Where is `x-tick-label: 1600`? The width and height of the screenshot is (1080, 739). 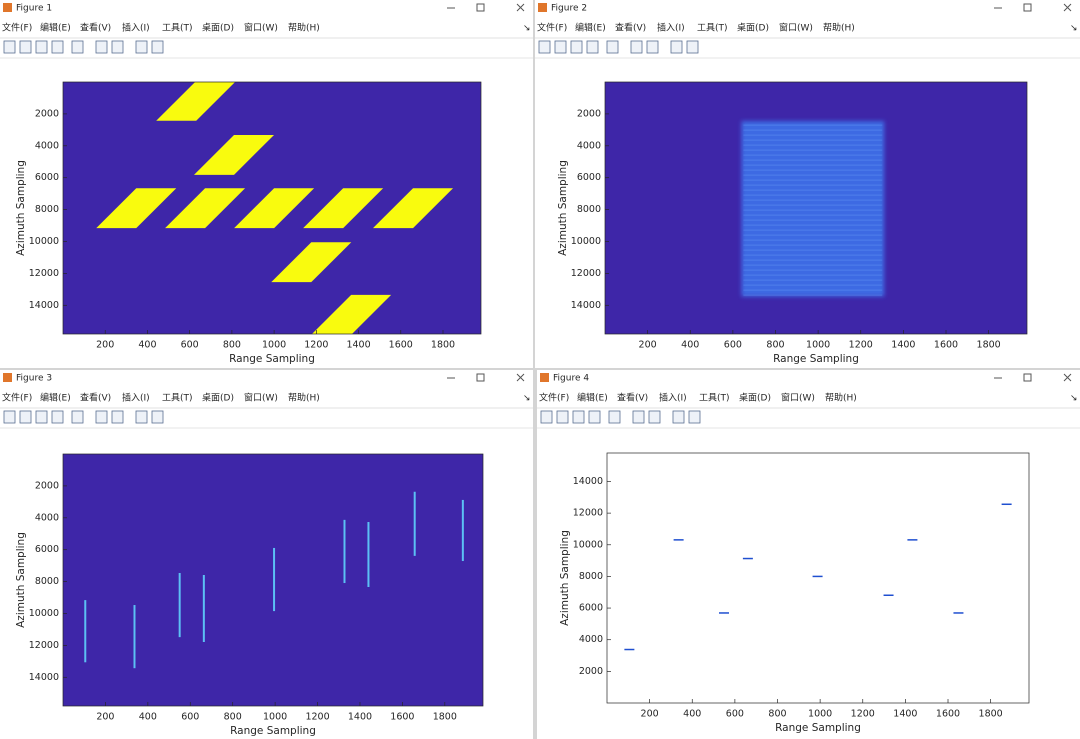
x-tick-label: 1600 is located at coordinates (948, 714).